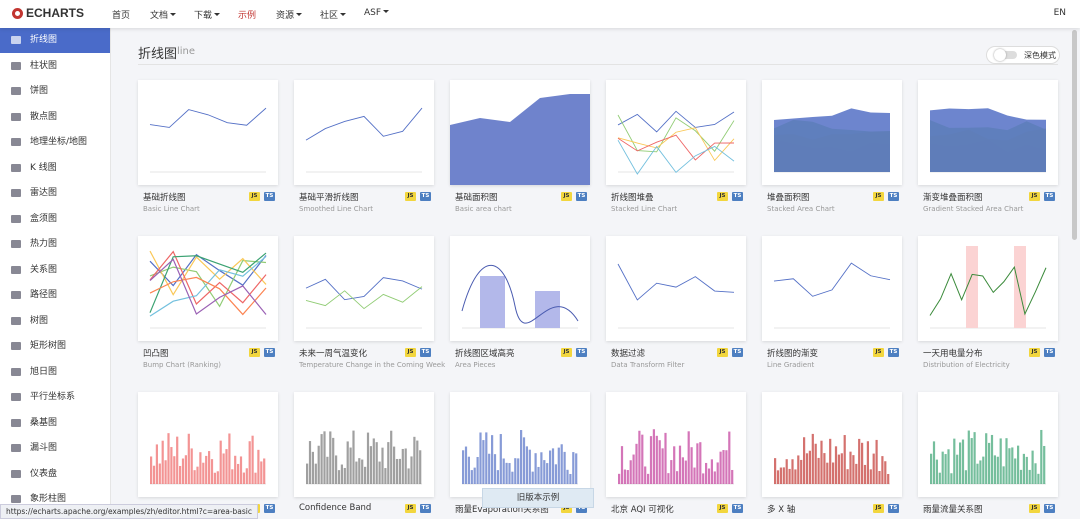 This screenshot has height=519, width=1080. What do you see at coordinates (55, 346) in the screenshot?
I see `sidebar-item: 矩形树图` at bounding box center [55, 346].